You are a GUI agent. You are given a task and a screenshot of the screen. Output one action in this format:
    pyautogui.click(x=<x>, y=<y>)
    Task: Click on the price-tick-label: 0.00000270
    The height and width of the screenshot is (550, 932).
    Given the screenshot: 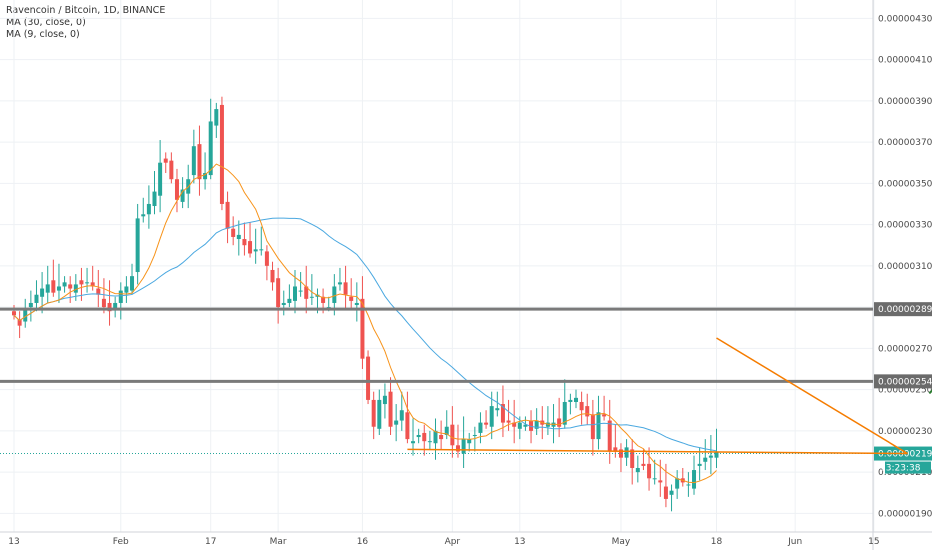 What is the action you would take?
    pyautogui.click(x=905, y=349)
    